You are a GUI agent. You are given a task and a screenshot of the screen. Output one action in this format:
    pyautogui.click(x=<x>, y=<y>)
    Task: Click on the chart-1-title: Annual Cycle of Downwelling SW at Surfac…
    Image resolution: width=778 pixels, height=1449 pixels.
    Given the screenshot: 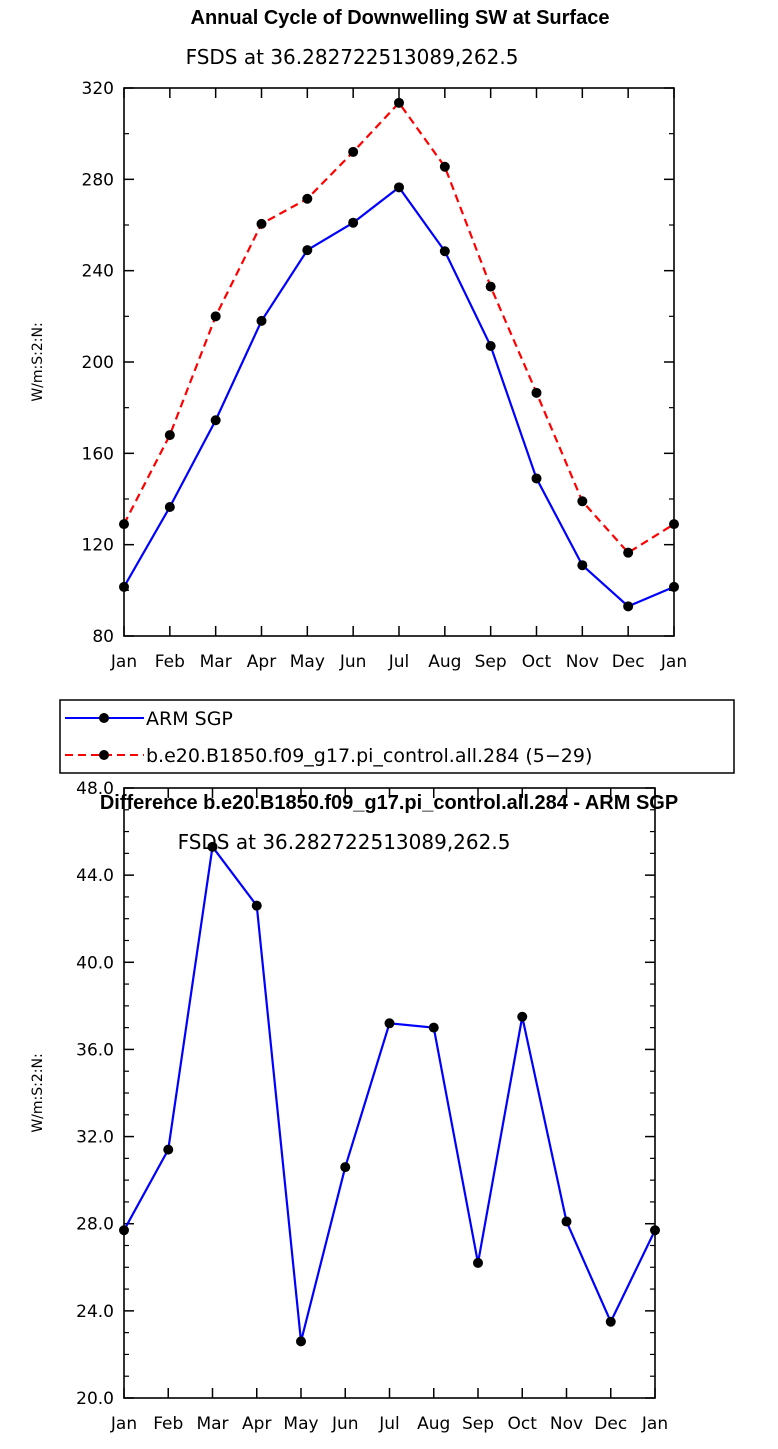 What is the action you would take?
    pyautogui.click(x=400, y=18)
    